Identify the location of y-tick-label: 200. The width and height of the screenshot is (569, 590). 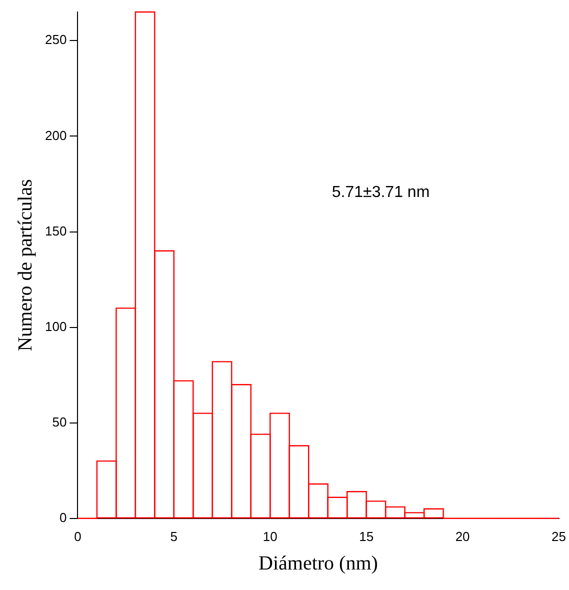
(55, 135).